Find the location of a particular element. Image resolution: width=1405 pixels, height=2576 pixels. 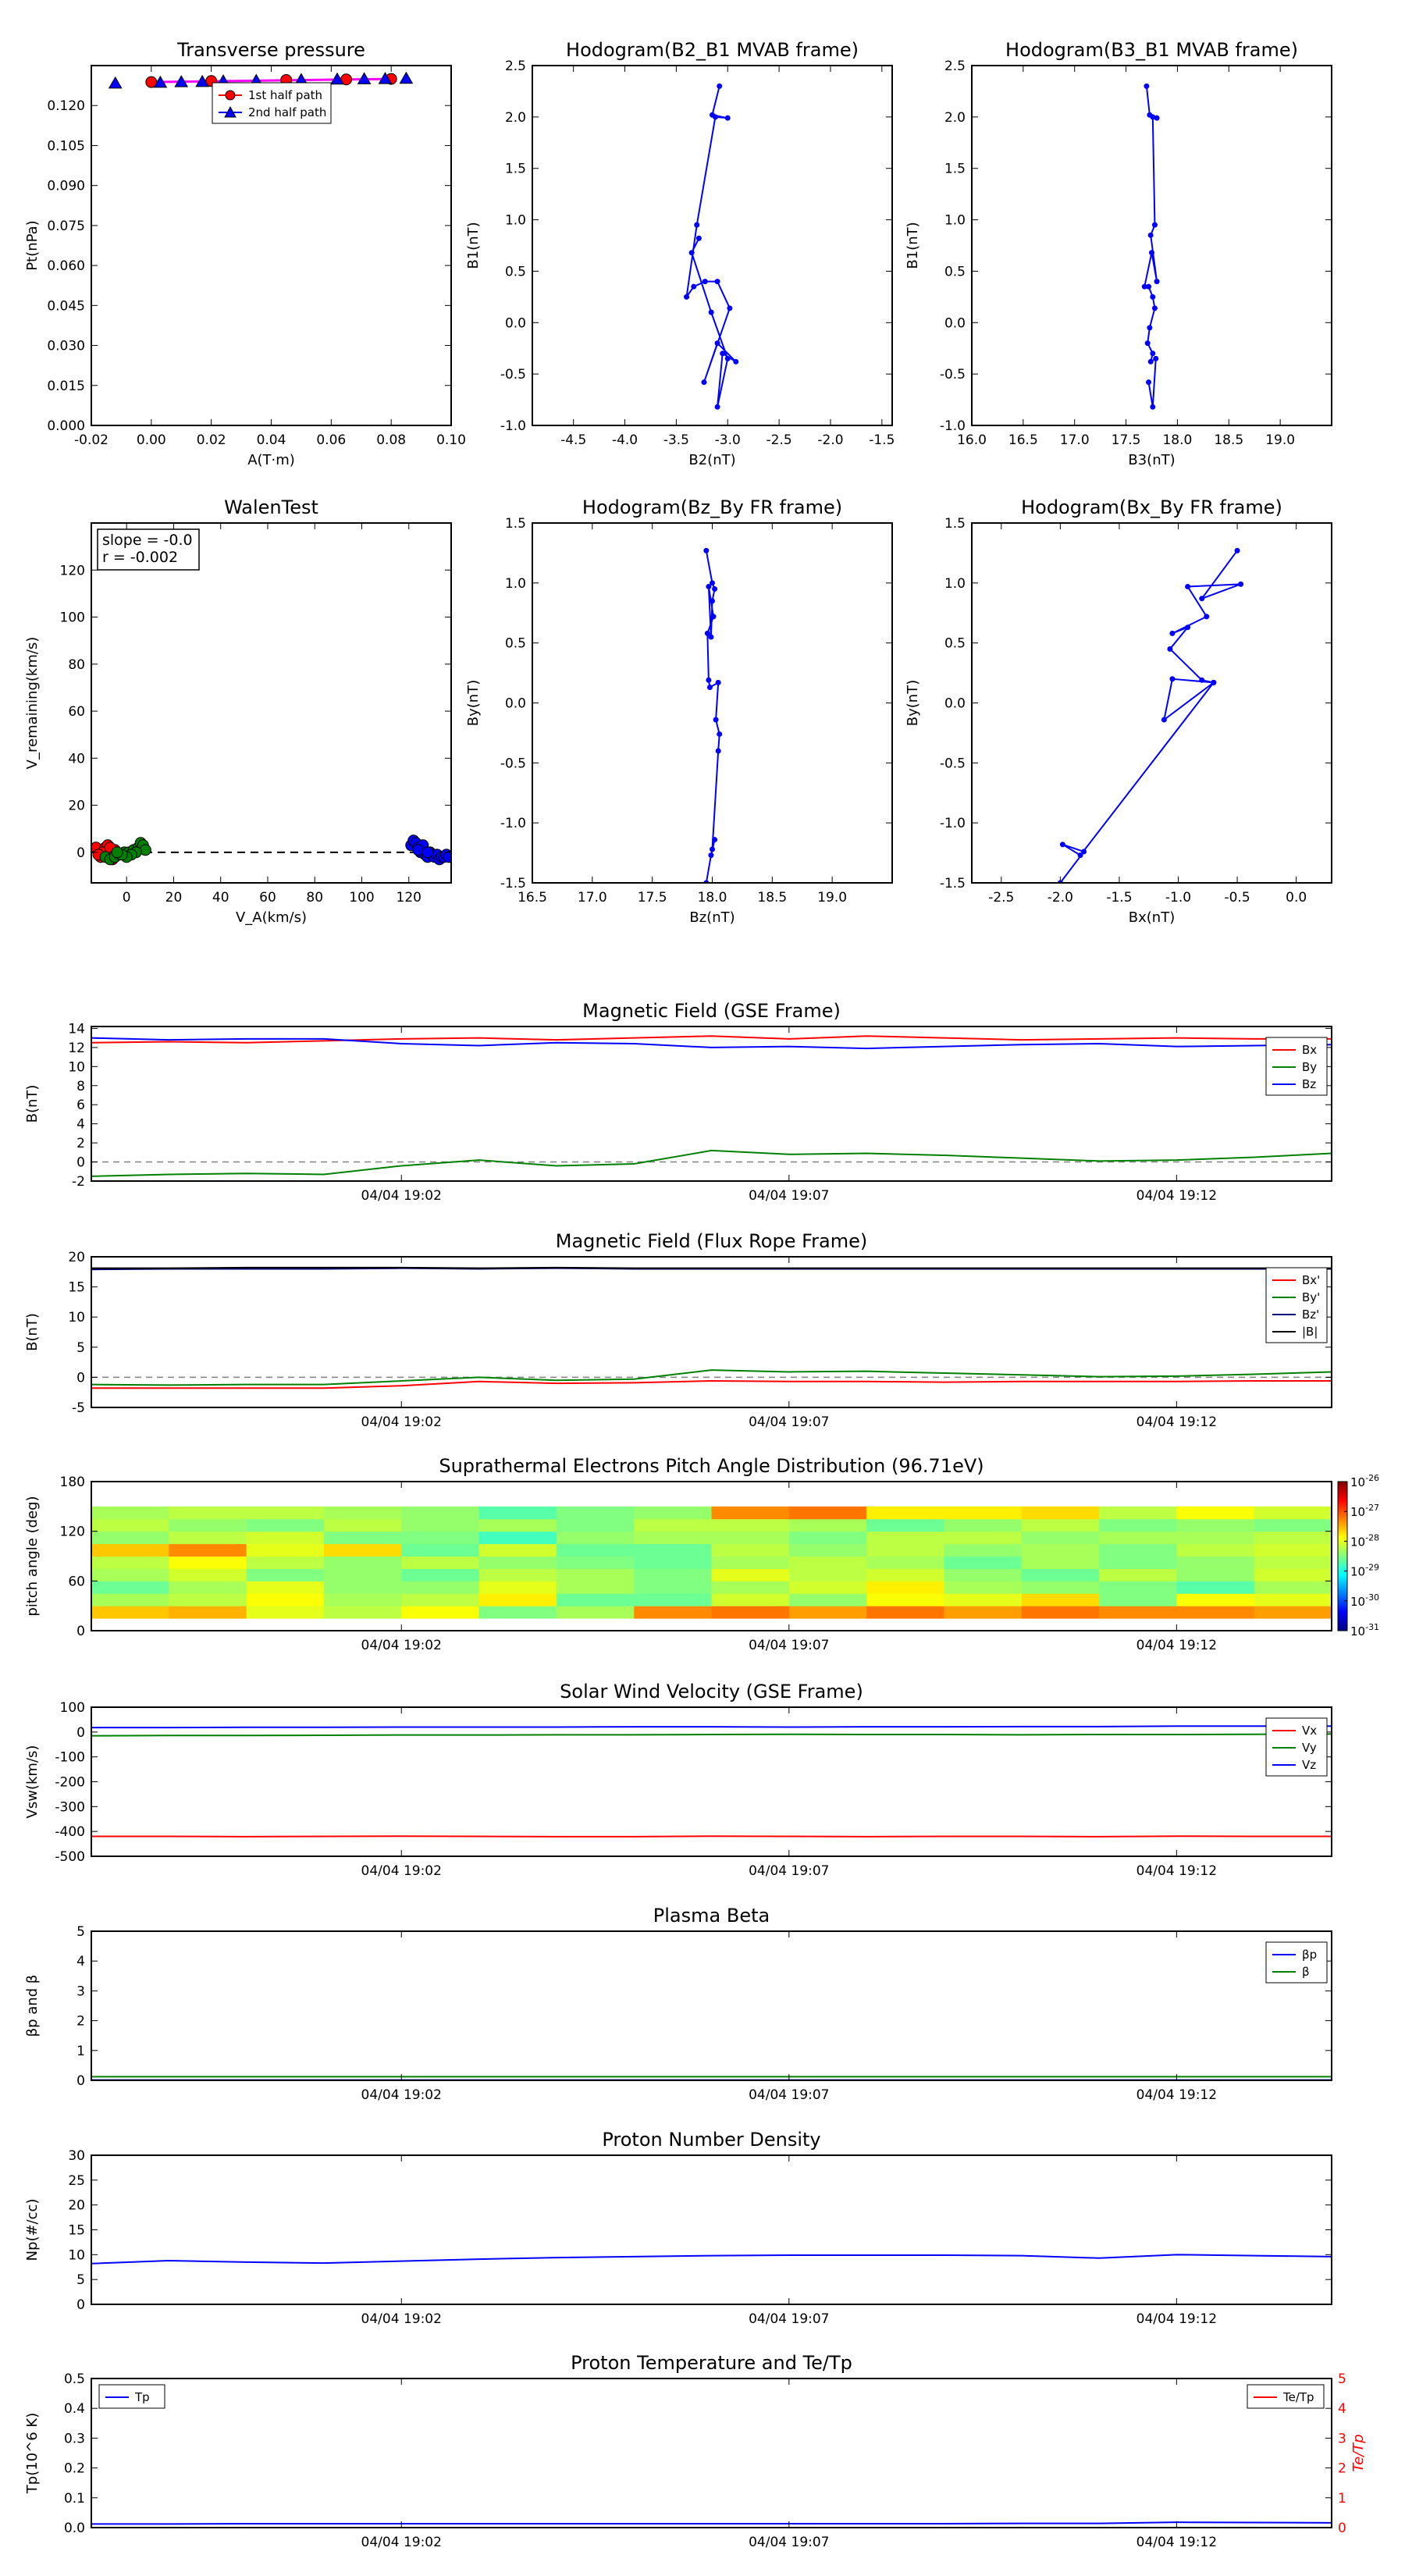

h4-ylabel: By(nT) is located at coordinates (913, 703).